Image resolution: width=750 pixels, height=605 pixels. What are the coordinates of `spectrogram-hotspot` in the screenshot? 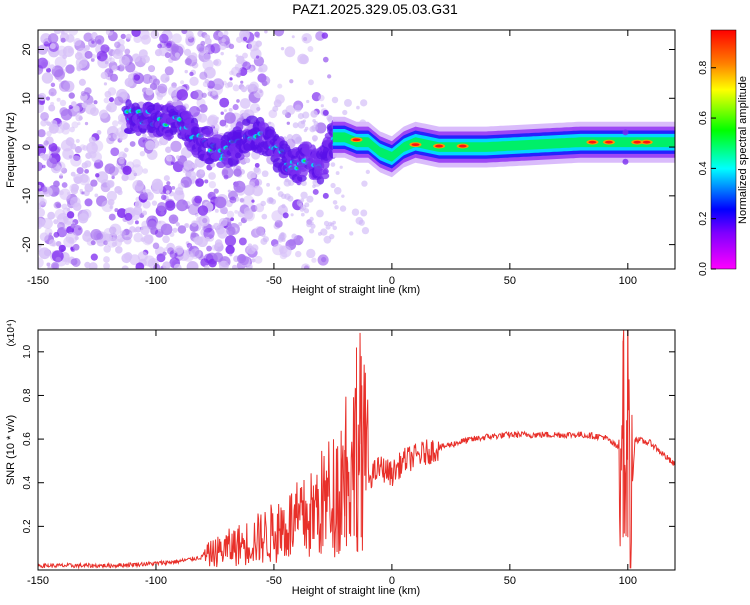 It's located at (646, 142).